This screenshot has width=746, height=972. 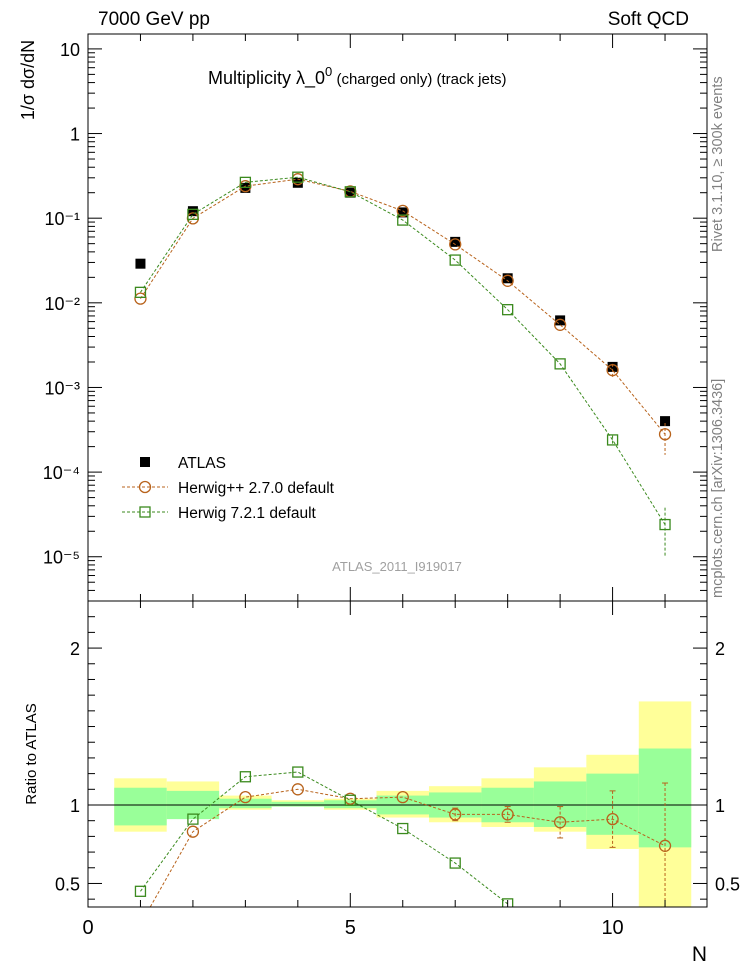 What do you see at coordinates (397, 566) in the screenshot?
I see `watermark: ATLAS_2011_I919017` at bounding box center [397, 566].